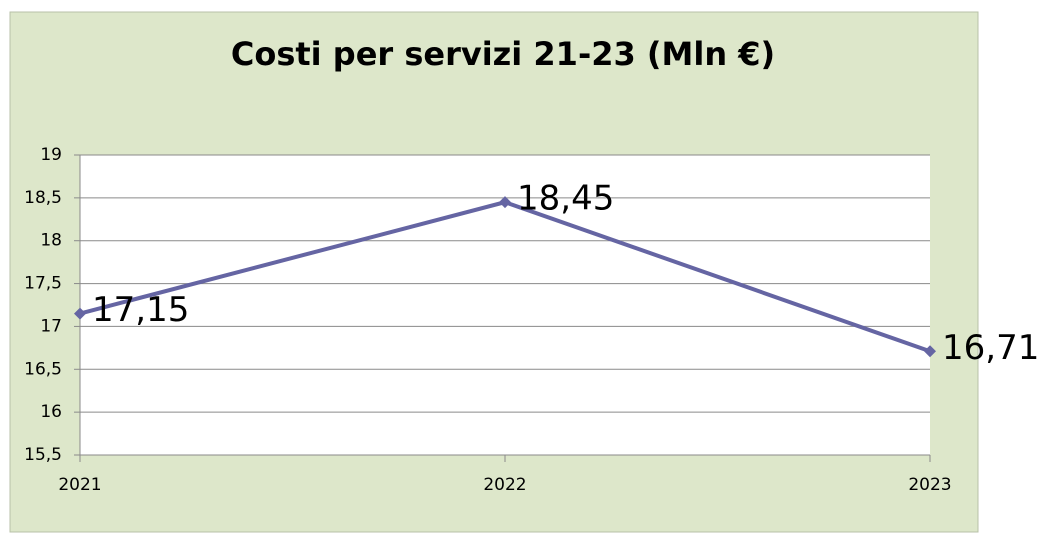 The image size is (1037, 535). I want to click on x-tick-label: 2021, so click(79, 485).